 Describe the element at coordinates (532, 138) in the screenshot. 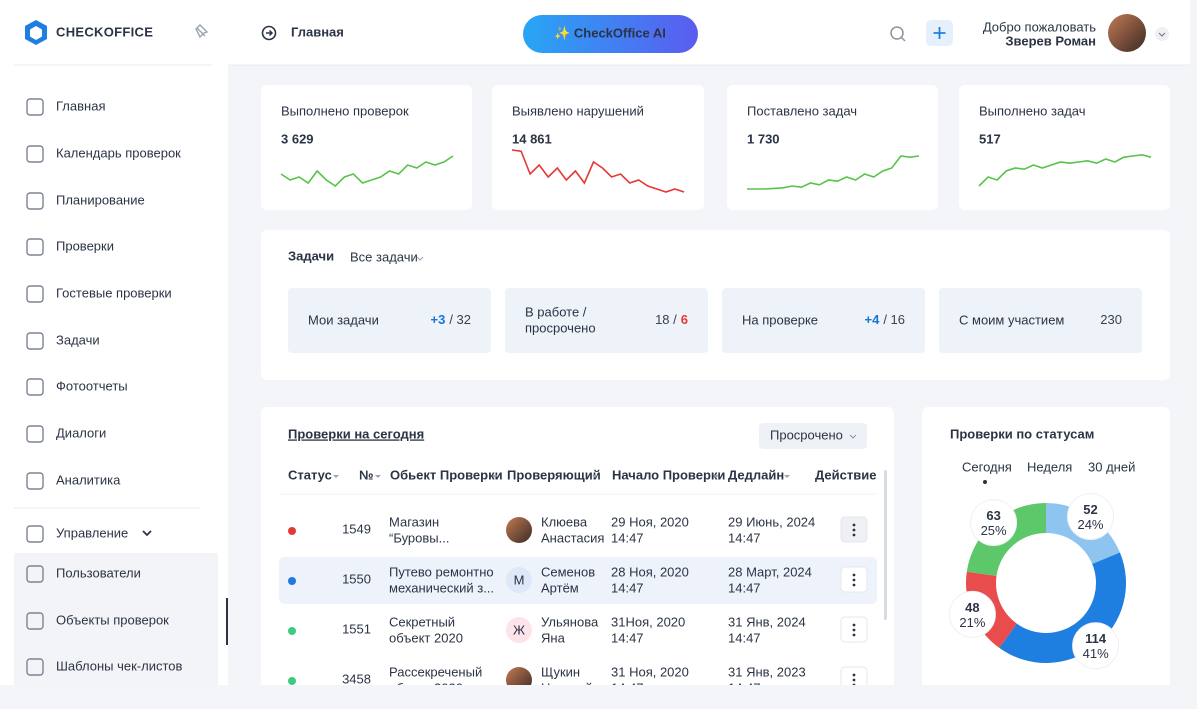

I see `stat-value: 14 861` at that location.